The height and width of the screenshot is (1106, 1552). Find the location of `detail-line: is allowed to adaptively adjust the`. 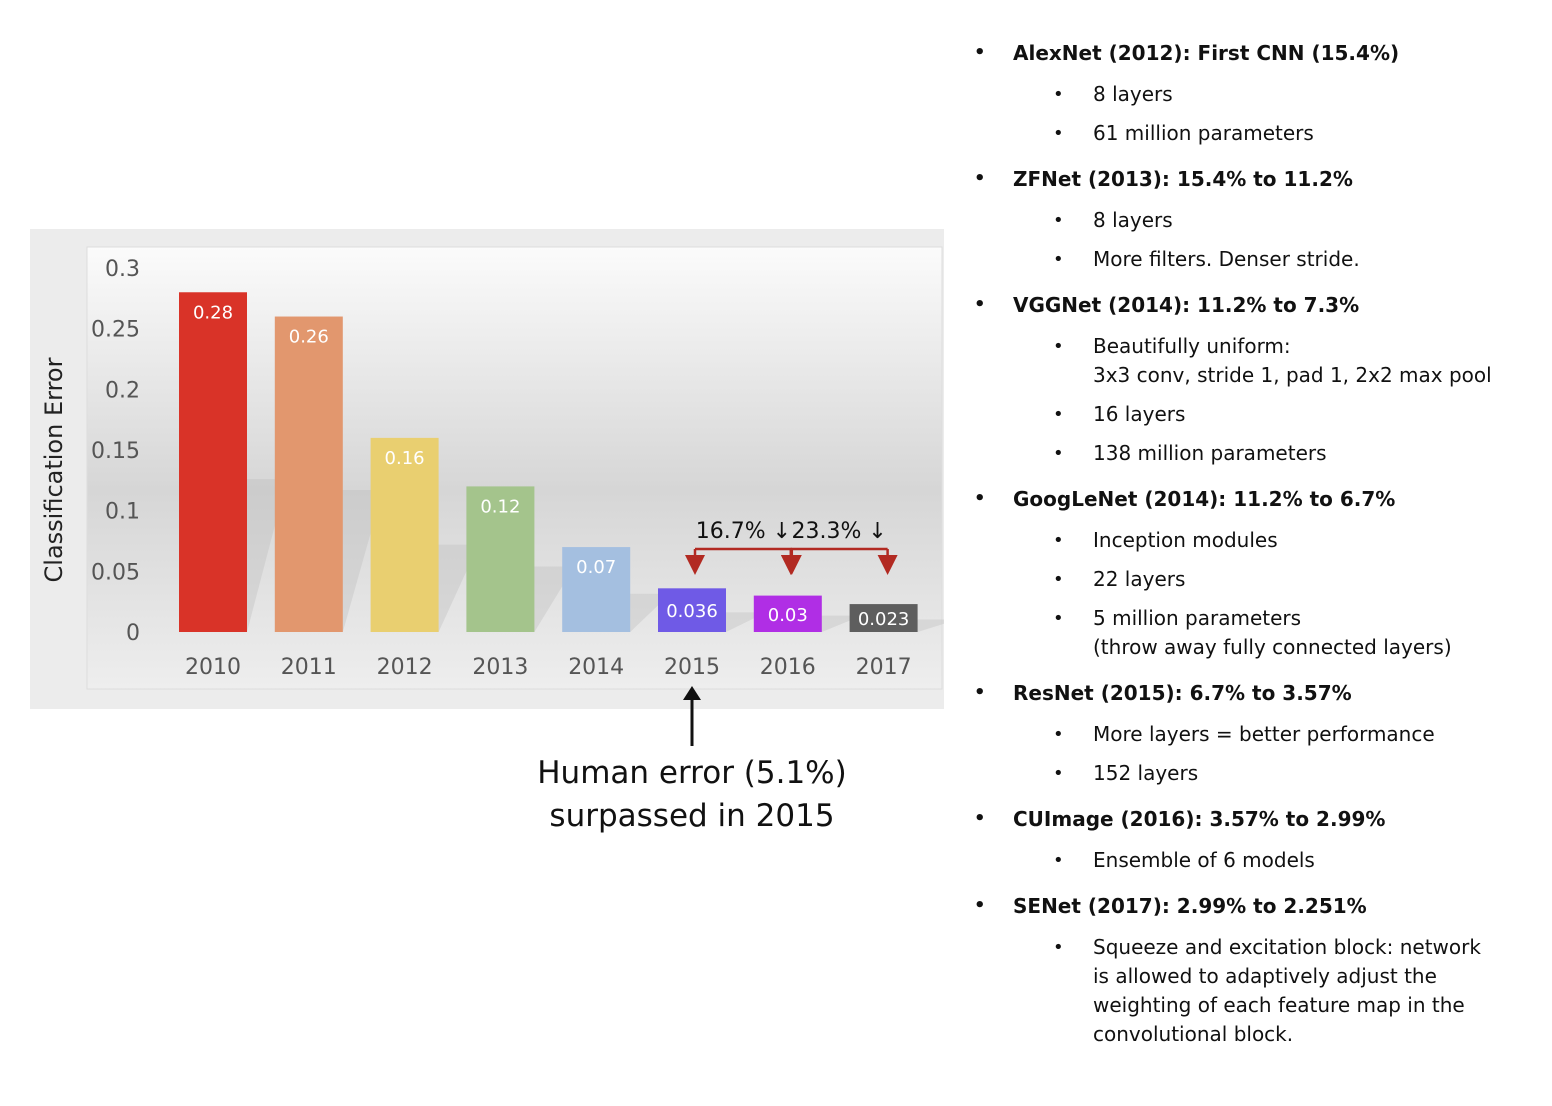

detail-line: is allowed to adaptively adjust the is located at coordinates (1265, 976).